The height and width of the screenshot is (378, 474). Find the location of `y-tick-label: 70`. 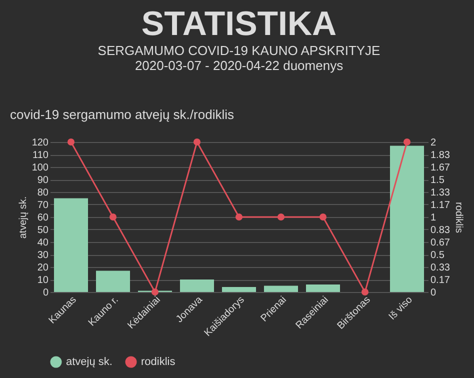

y-tick-label: 70 is located at coordinates (43, 205).